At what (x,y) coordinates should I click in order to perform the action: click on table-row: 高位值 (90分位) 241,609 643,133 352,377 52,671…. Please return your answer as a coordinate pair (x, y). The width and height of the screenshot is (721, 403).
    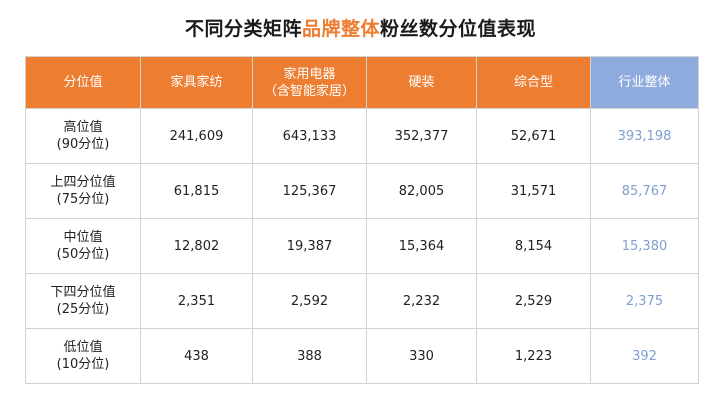
    Looking at the image, I should click on (362, 136).